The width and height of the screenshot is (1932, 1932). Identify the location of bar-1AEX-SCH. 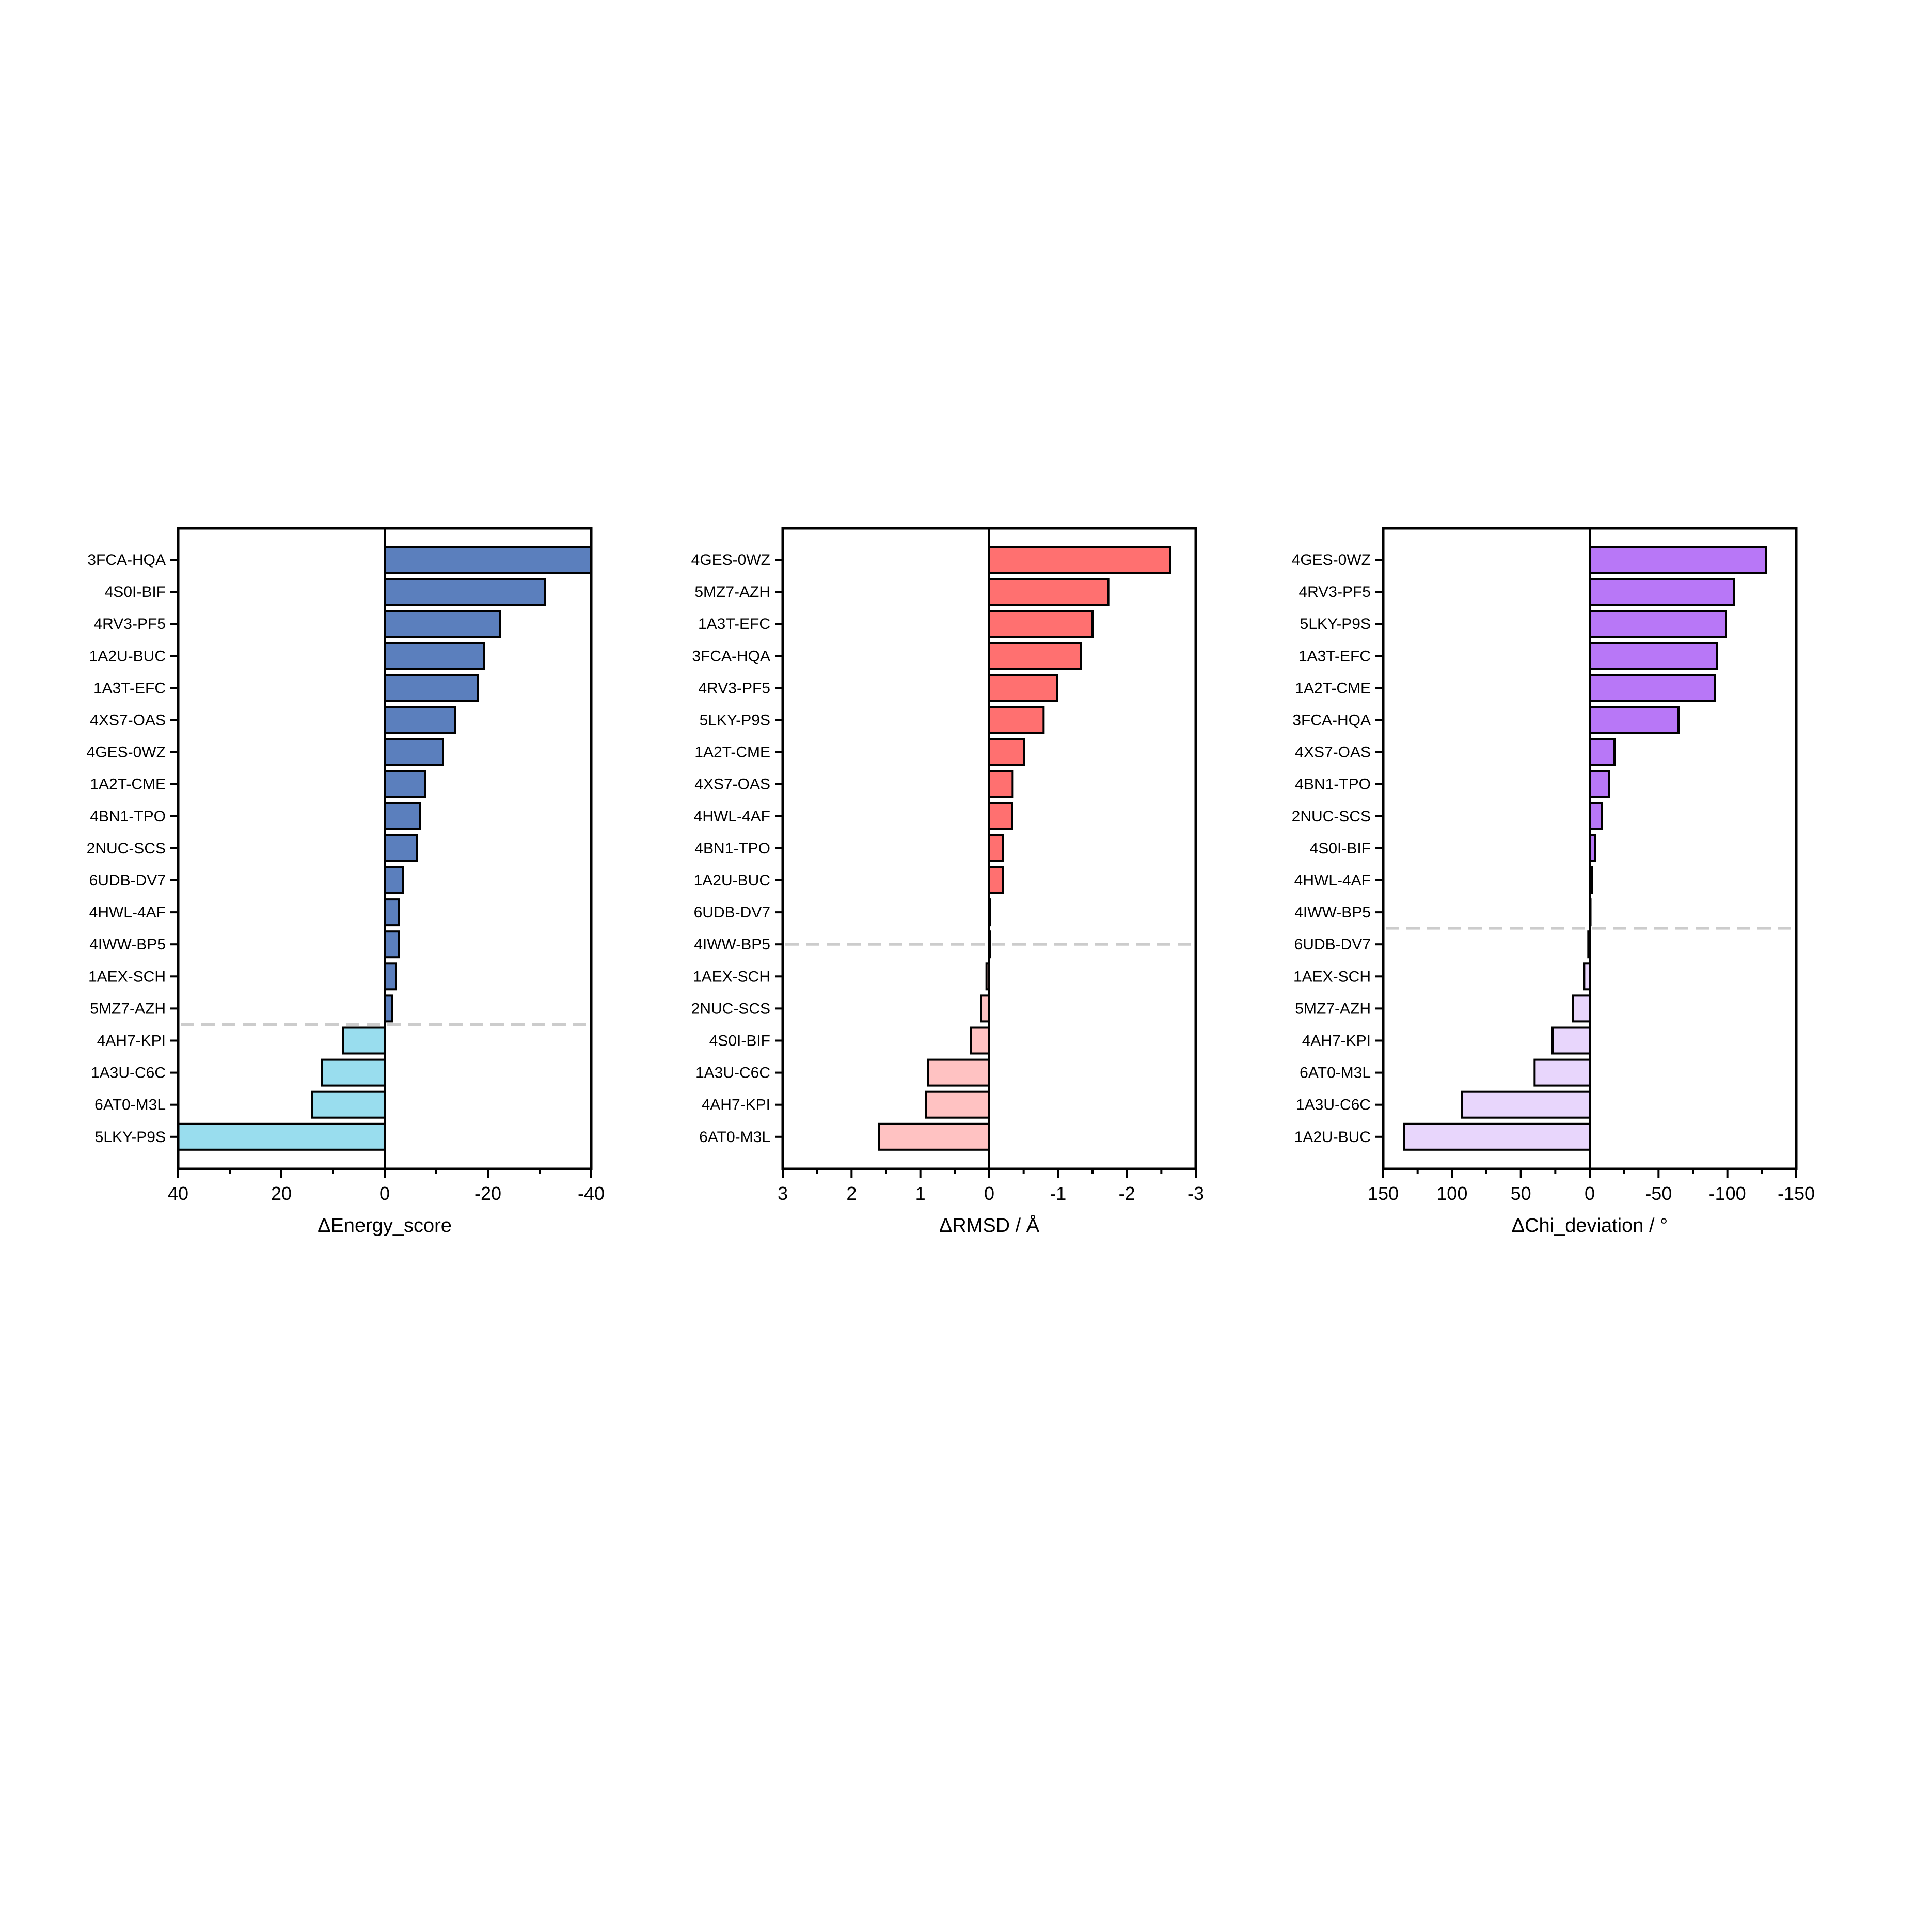
(391, 976).